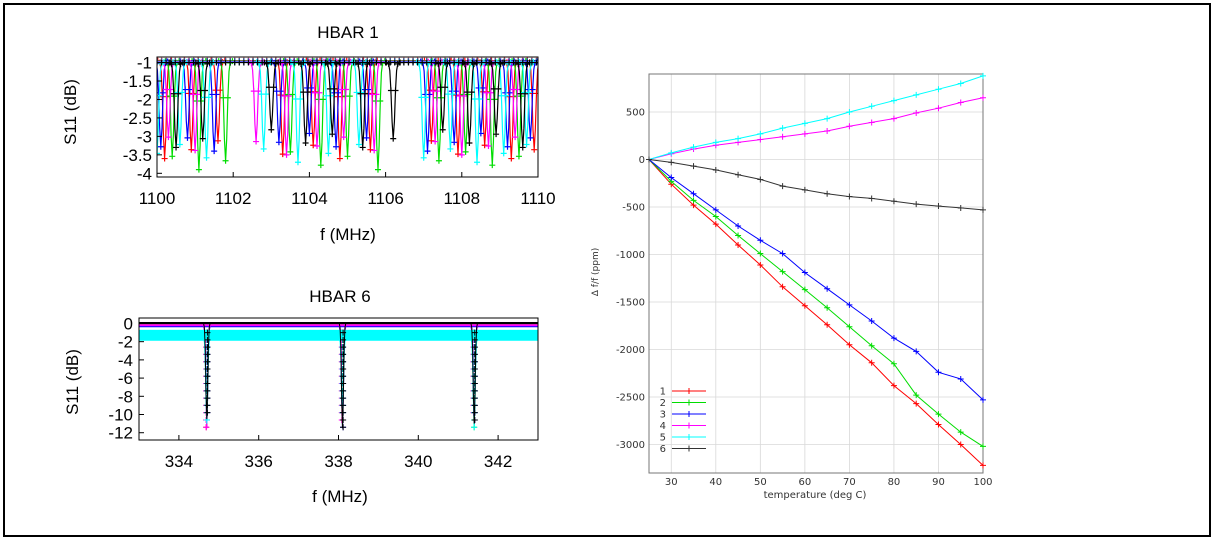 Image resolution: width=1218 pixels, height=542 pixels. What do you see at coordinates (144, 136) in the screenshot?
I see `hbar1-y-tick-label: -3` at bounding box center [144, 136].